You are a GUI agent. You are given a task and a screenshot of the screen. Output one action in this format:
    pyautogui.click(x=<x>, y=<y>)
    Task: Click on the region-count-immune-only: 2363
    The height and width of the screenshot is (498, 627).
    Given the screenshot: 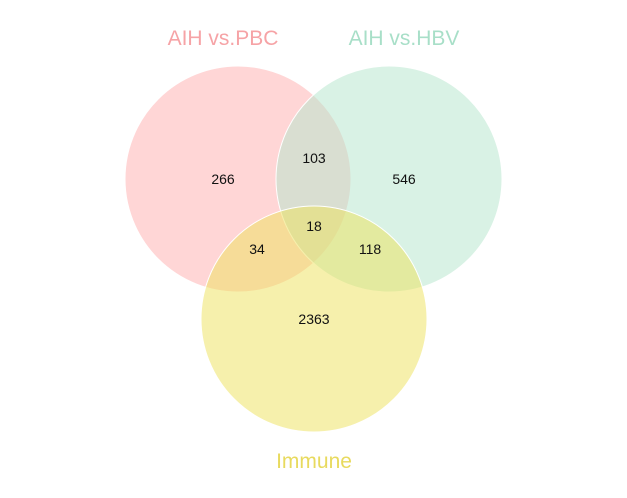 What is the action you would take?
    pyautogui.click(x=313, y=319)
    